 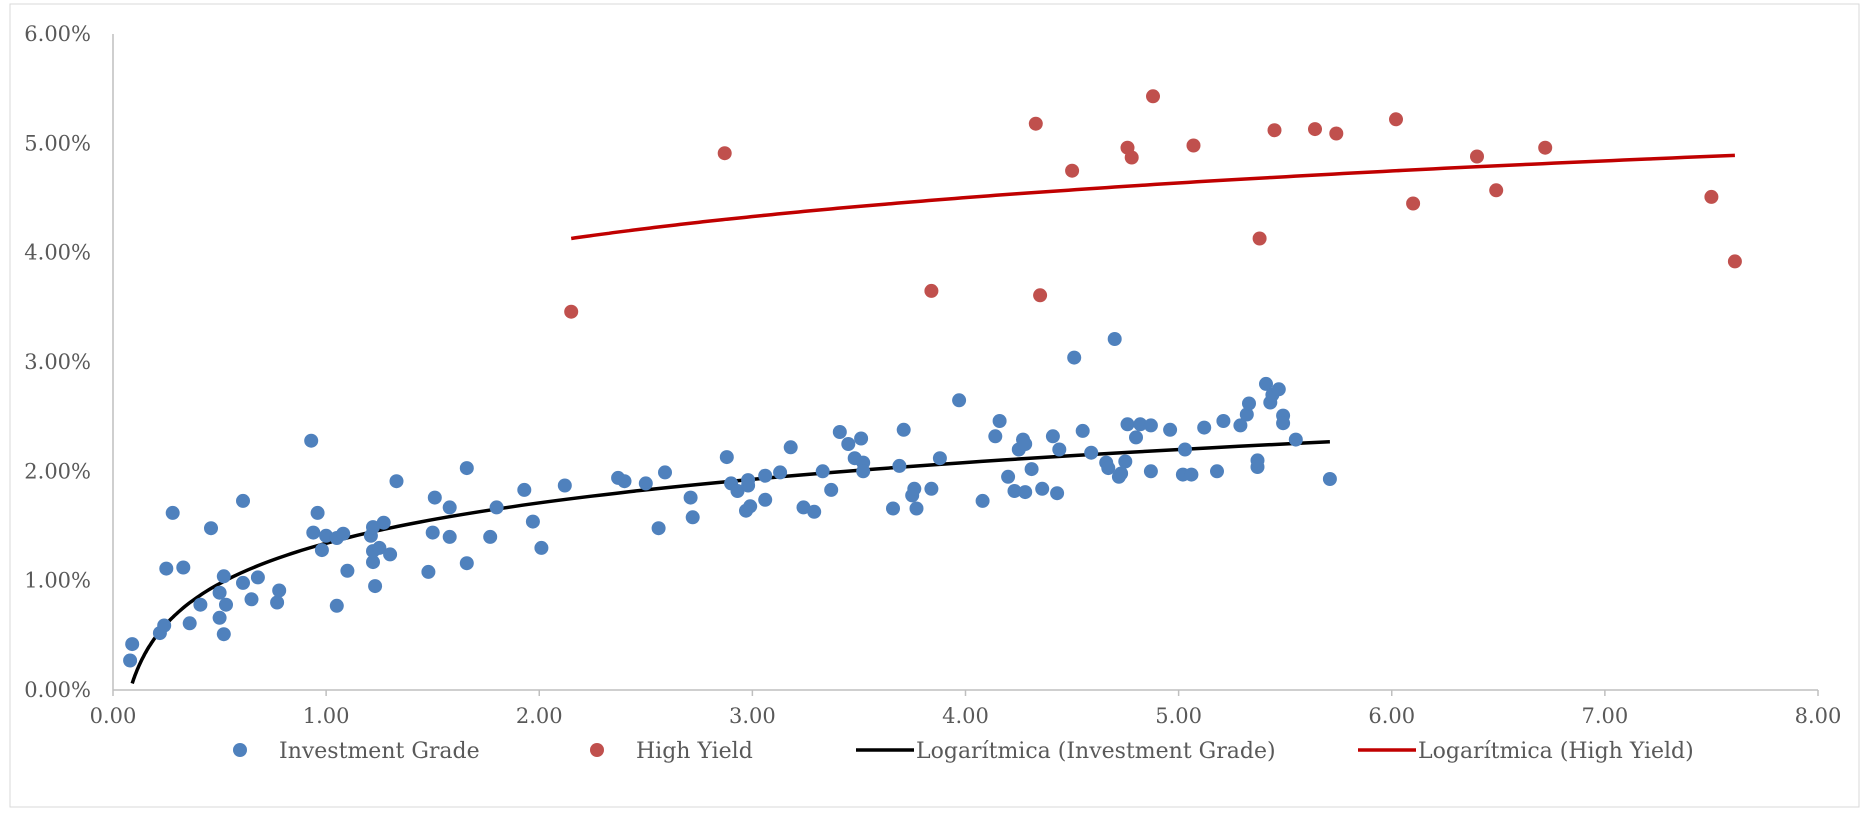 What do you see at coordinates (57, 471) in the screenshot?
I see `y-tick-label: 2.00%` at bounding box center [57, 471].